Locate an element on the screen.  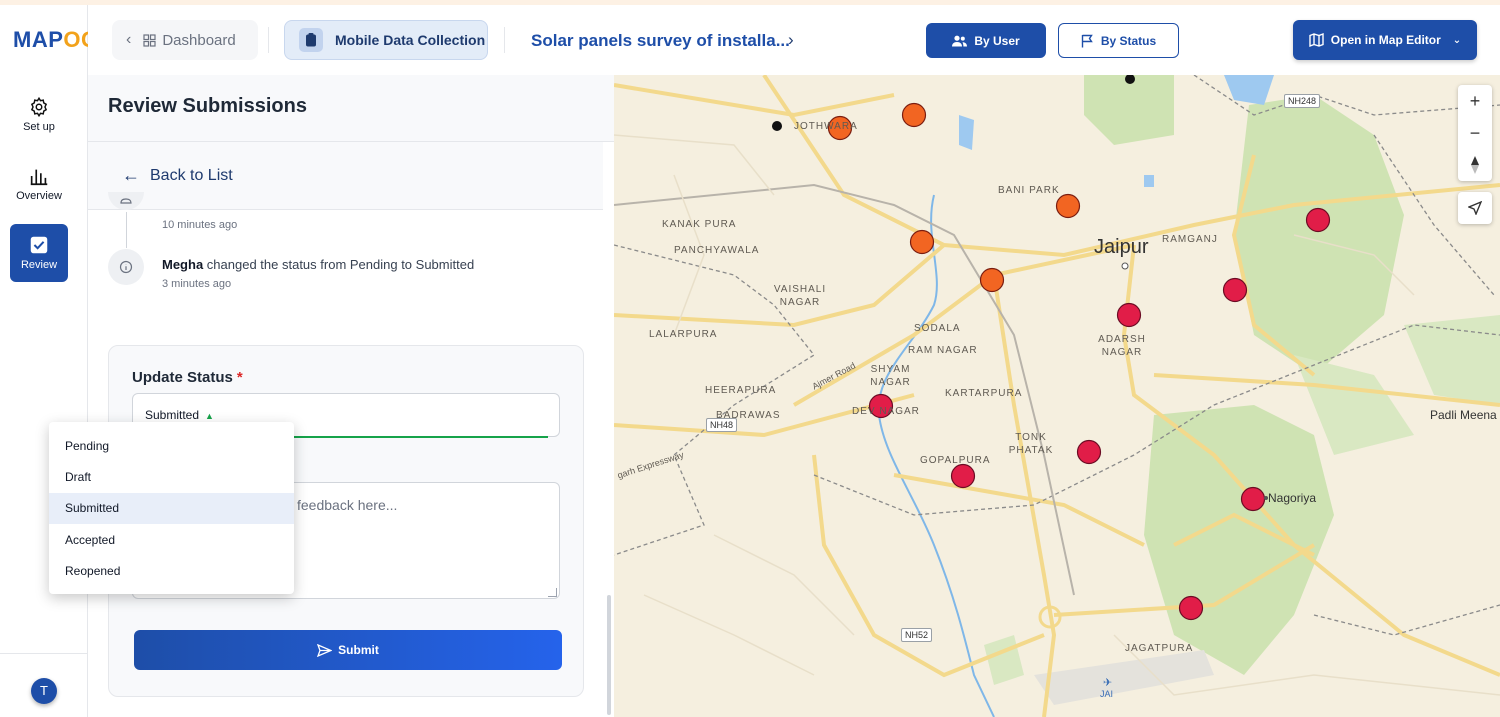
status-option-reopened: Reopened is located at coordinates (93, 571).